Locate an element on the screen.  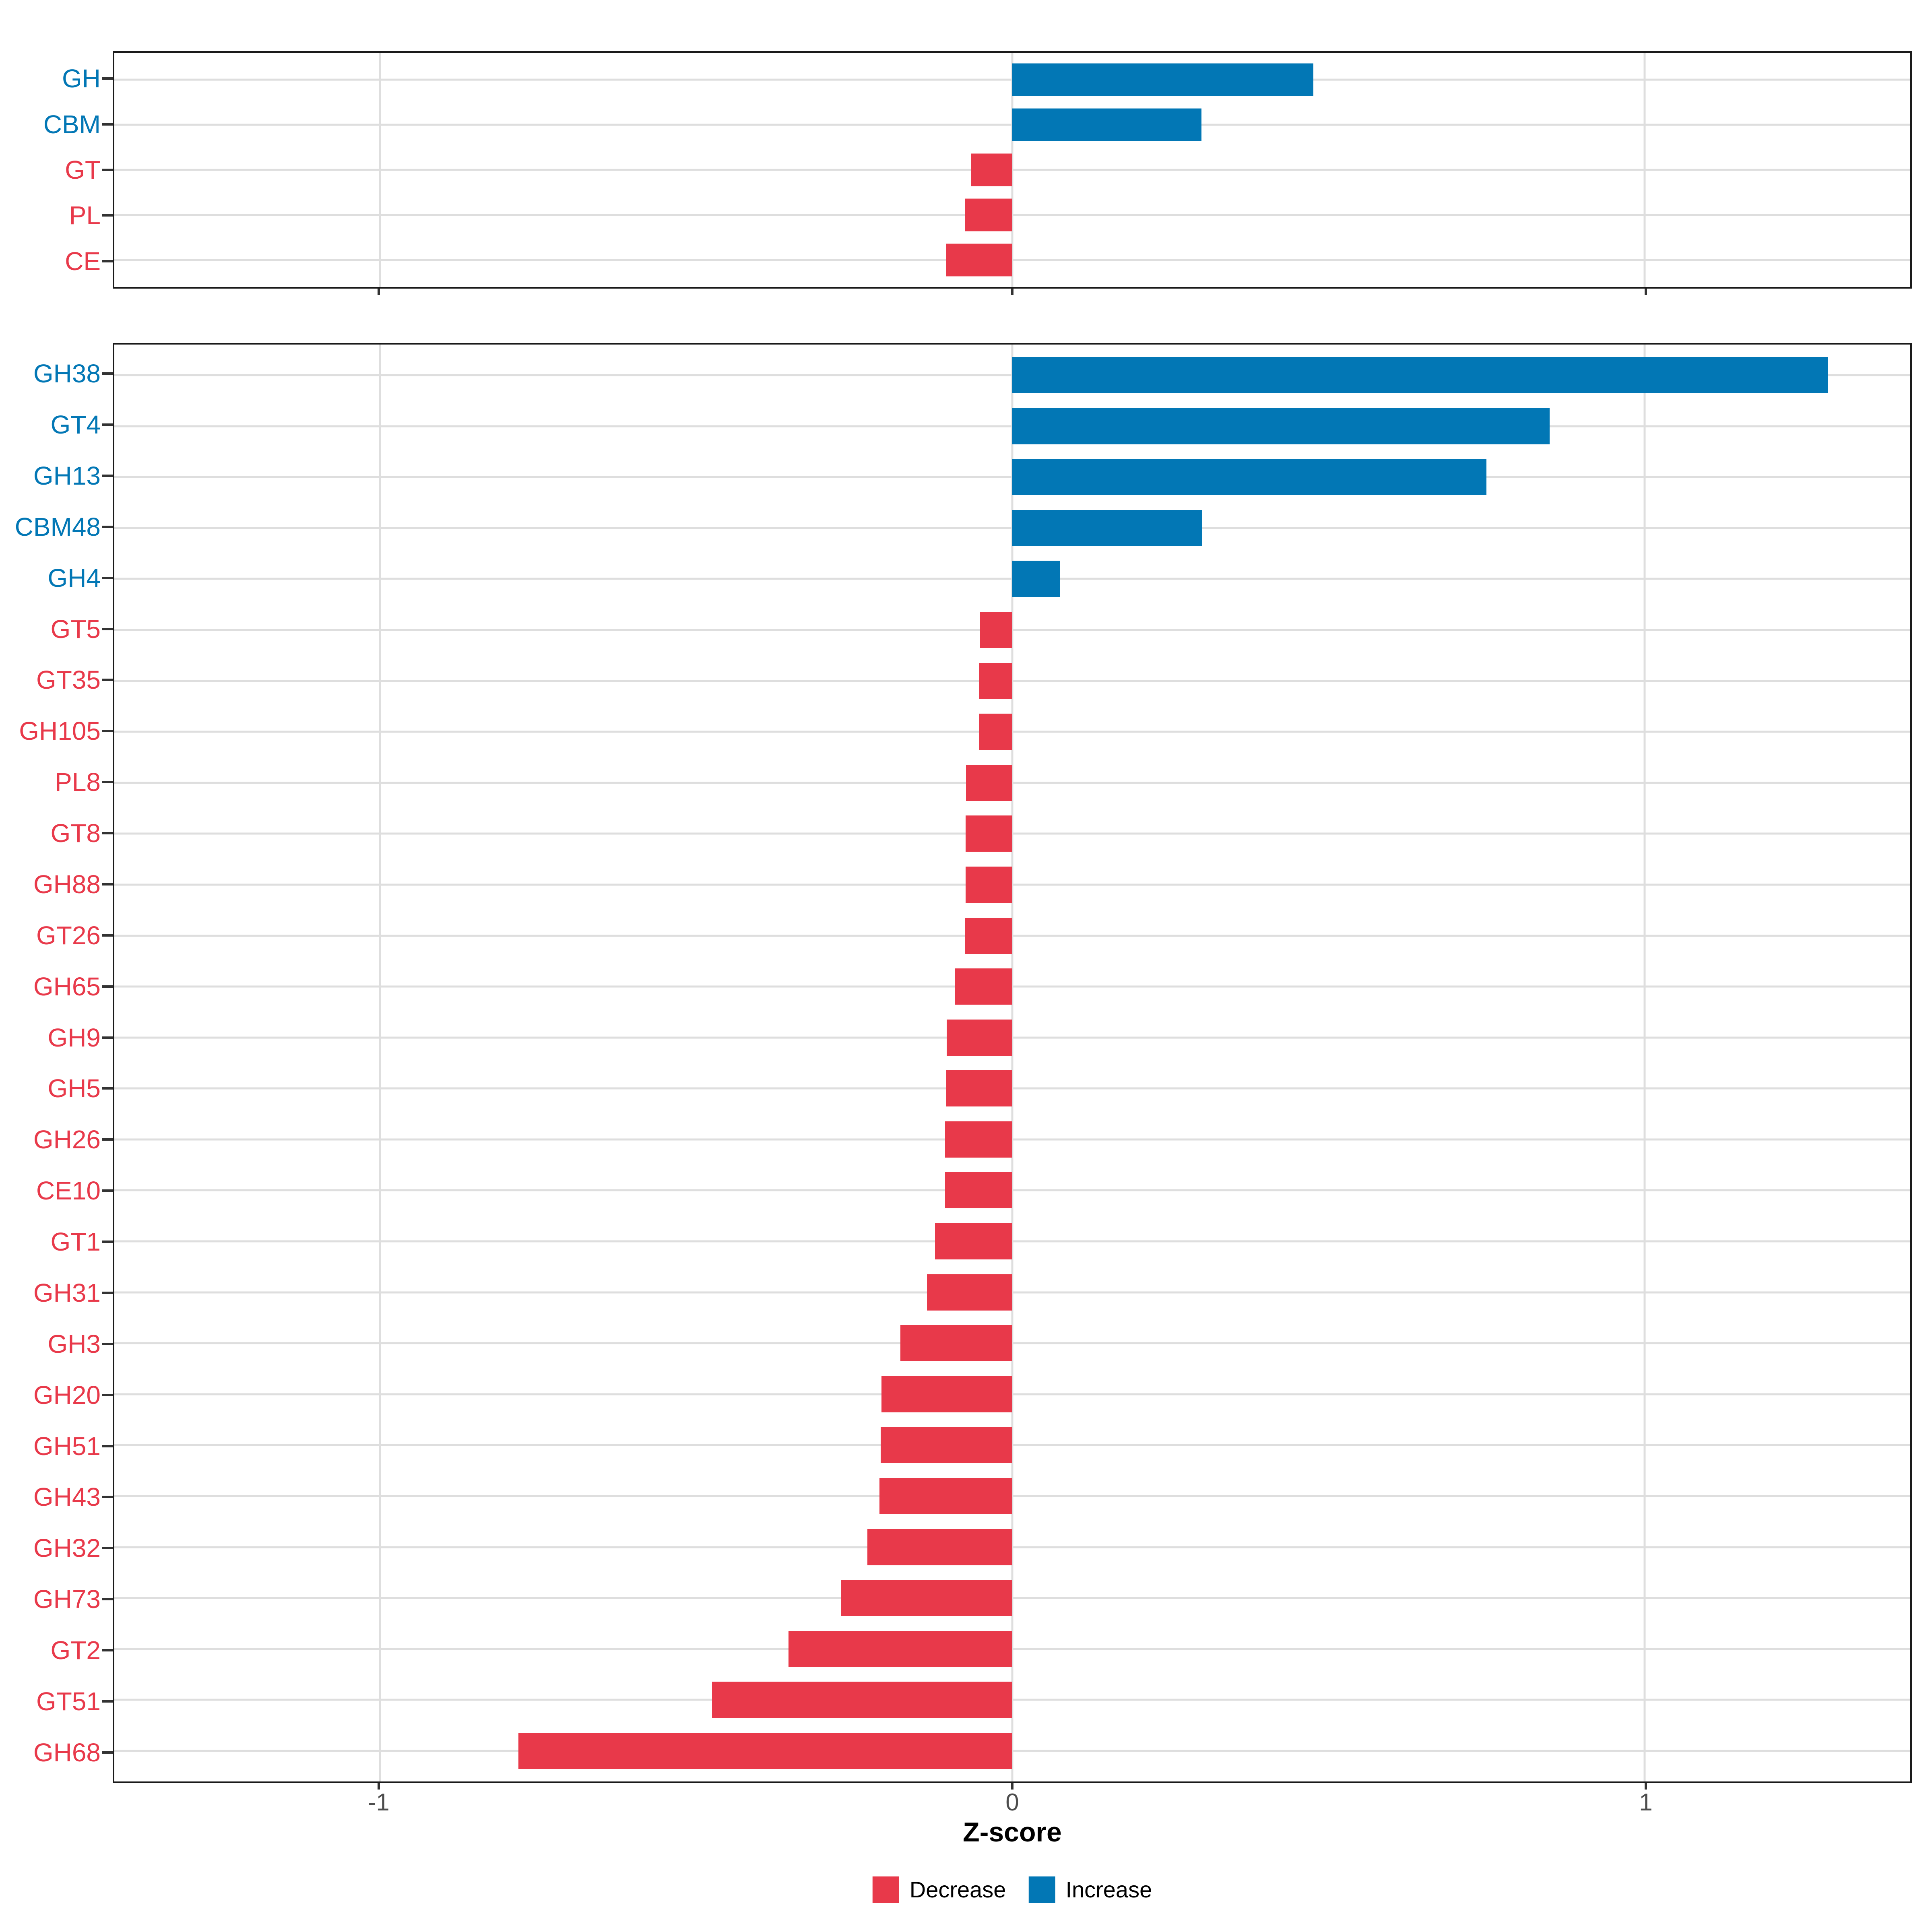
category-label-GT1: GT1 is located at coordinates (75, 1242).